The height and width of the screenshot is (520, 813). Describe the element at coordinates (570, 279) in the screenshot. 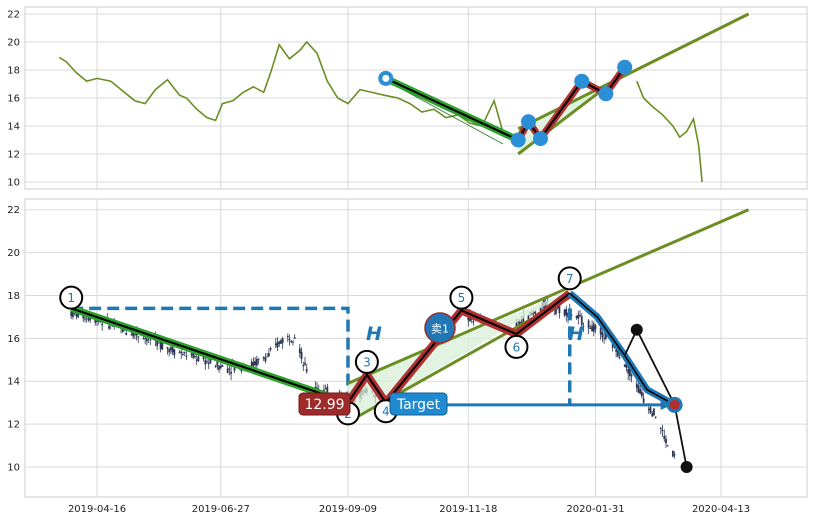

I see `wave-label: 7` at that location.